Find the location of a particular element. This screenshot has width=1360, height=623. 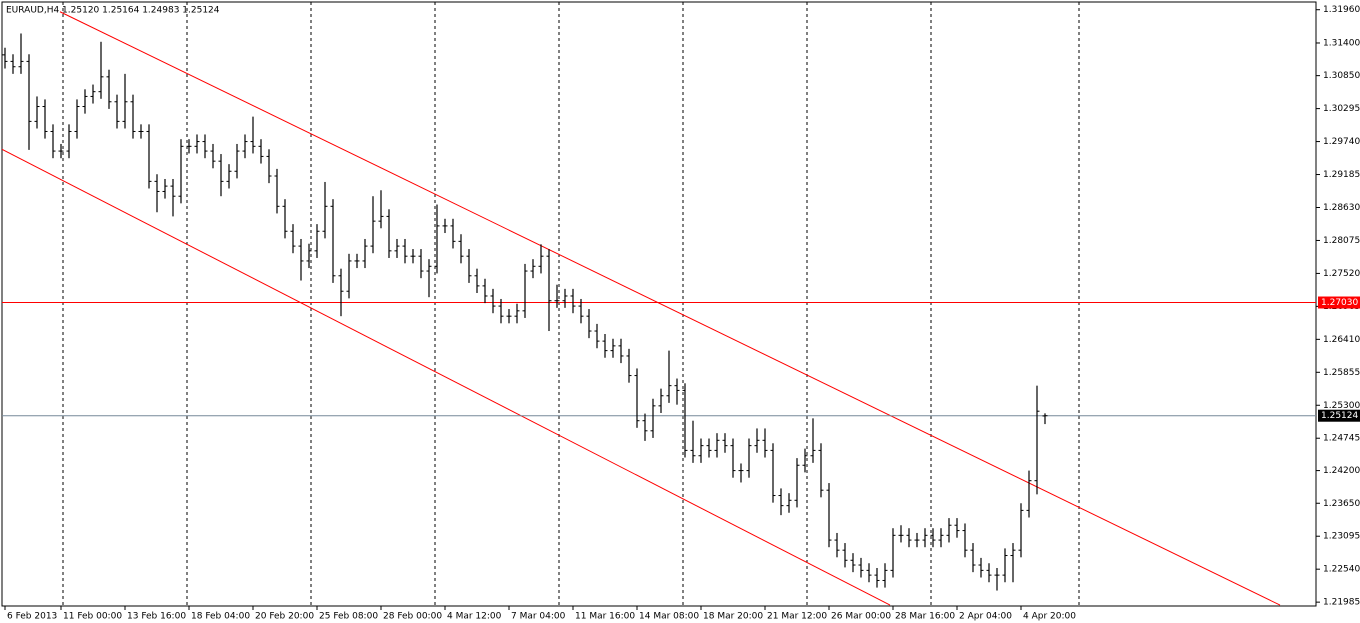

y-tick-label: 1.21985 is located at coordinates (1341, 603).